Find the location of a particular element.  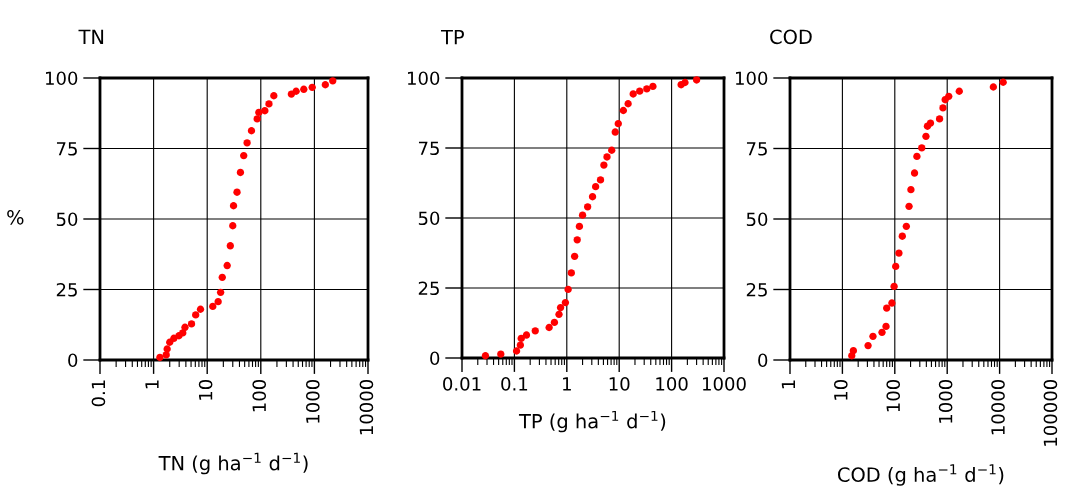

x-tick-label: 0.01 is located at coordinates (462, 384).